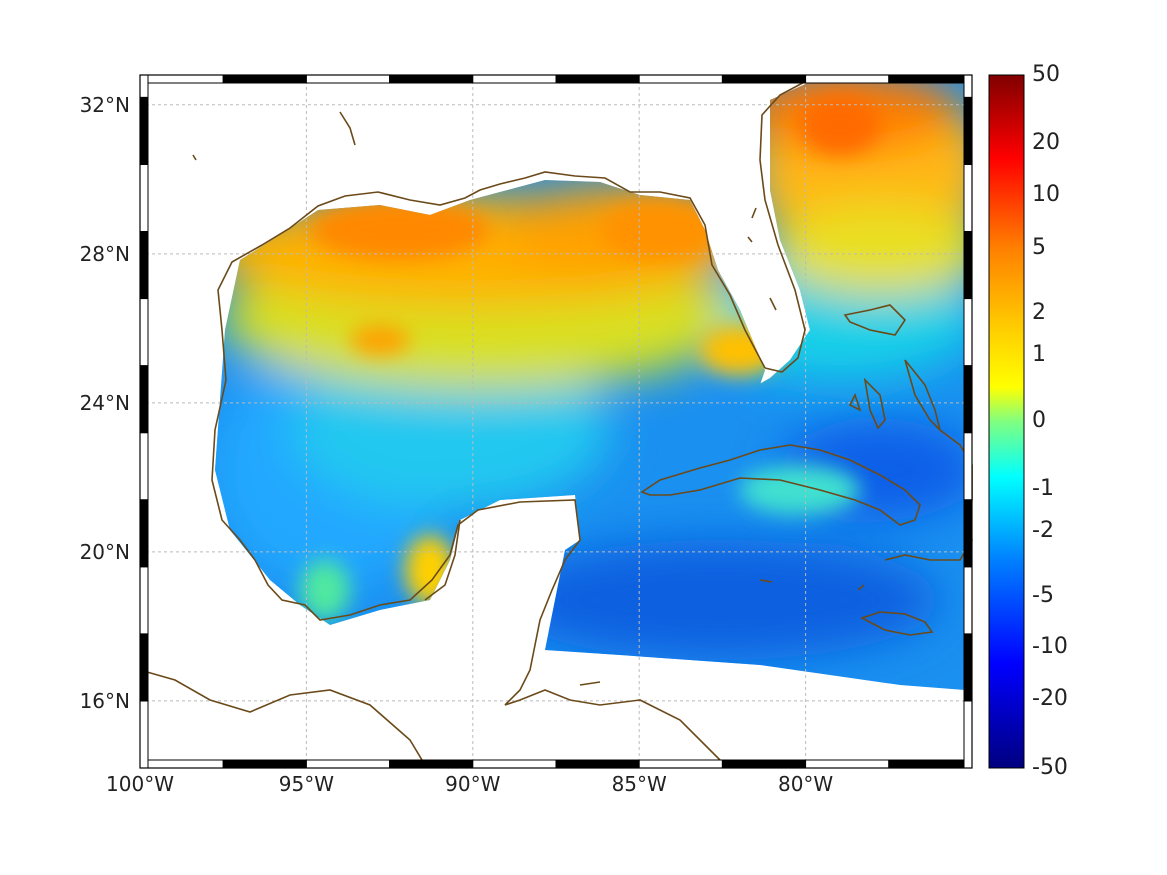  Describe the element at coordinates (1050, 646) in the screenshot. I see `colorbar-tick-label: -10` at that location.